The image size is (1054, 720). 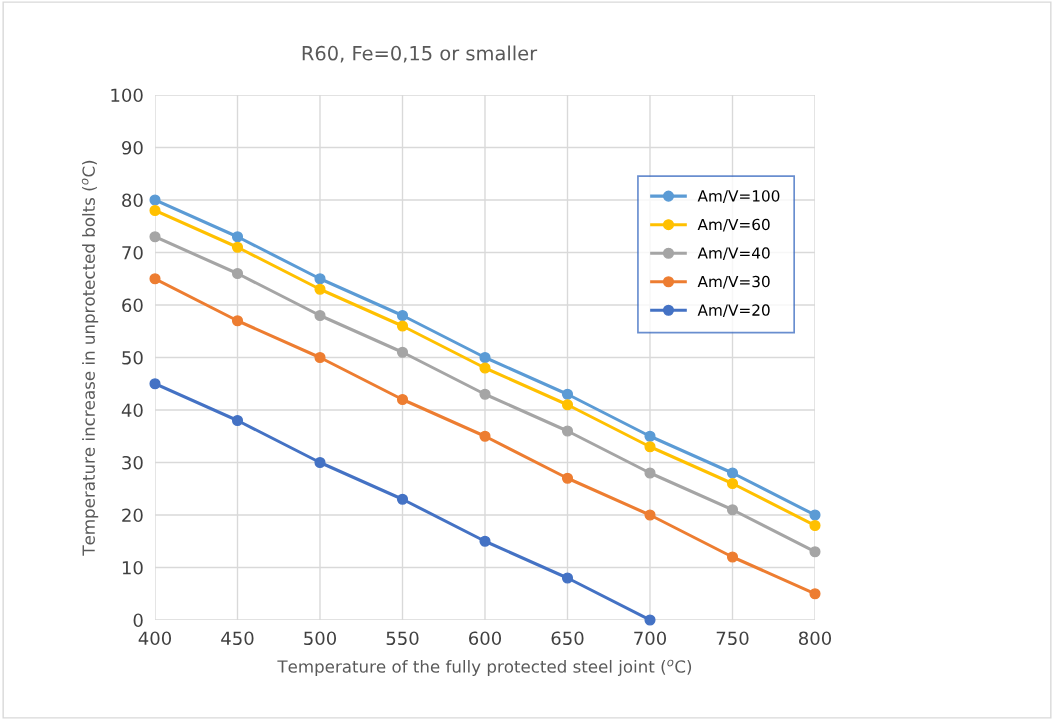 I want to click on y-tick-label: 90, so click(x=132, y=147).